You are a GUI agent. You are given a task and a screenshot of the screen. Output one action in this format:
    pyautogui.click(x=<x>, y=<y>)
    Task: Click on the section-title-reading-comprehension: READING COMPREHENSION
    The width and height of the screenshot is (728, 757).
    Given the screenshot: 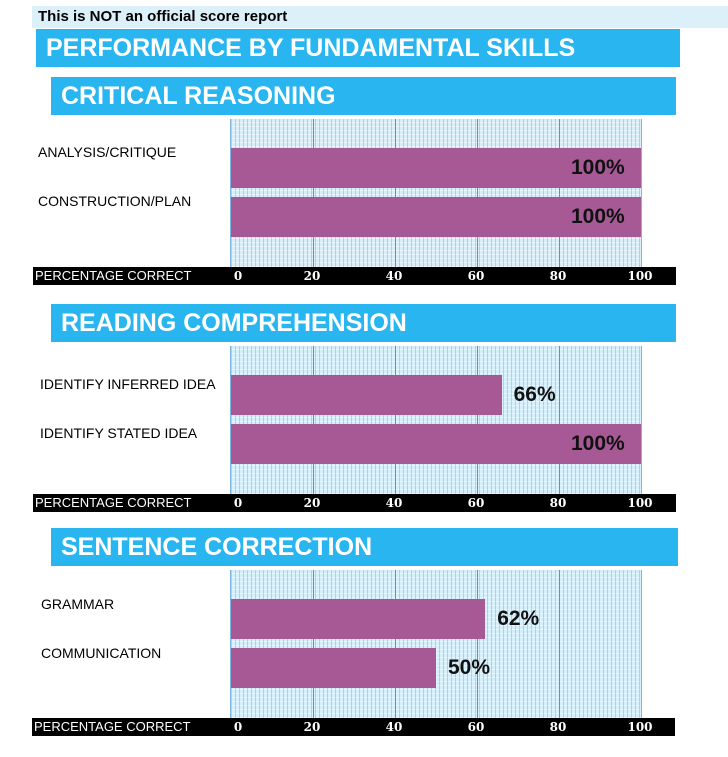 What is the action you would take?
    pyautogui.click(x=363, y=323)
    